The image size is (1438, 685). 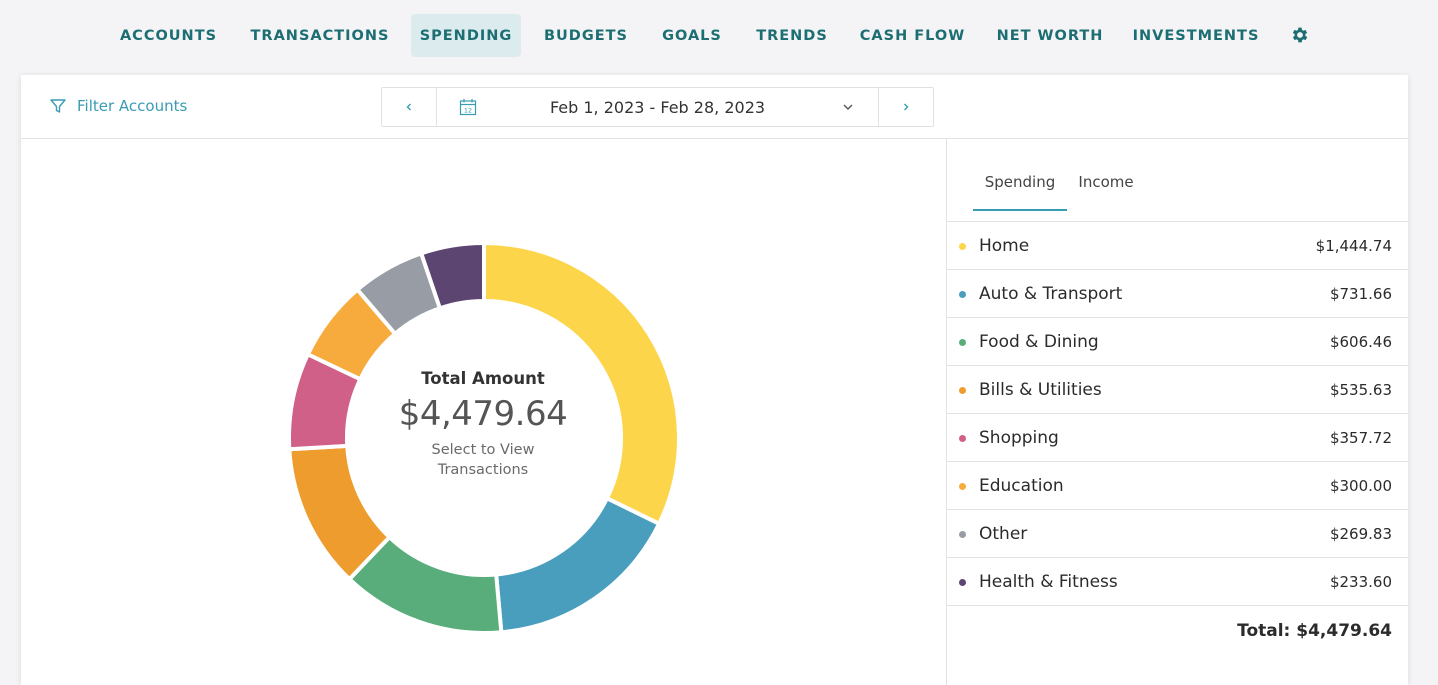 What do you see at coordinates (1360, 342) in the screenshot?
I see `category-amount: $606.46` at bounding box center [1360, 342].